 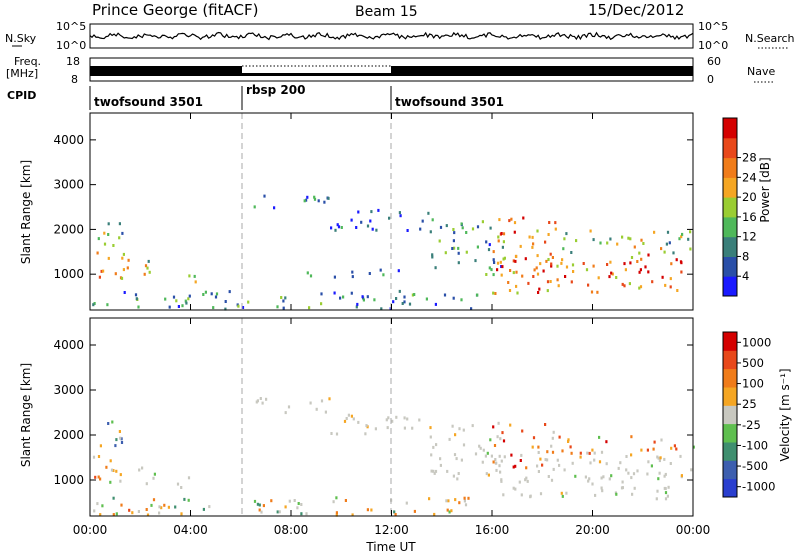 I want to click on x-tick-label: 00:00, so click(x=693, y=530).